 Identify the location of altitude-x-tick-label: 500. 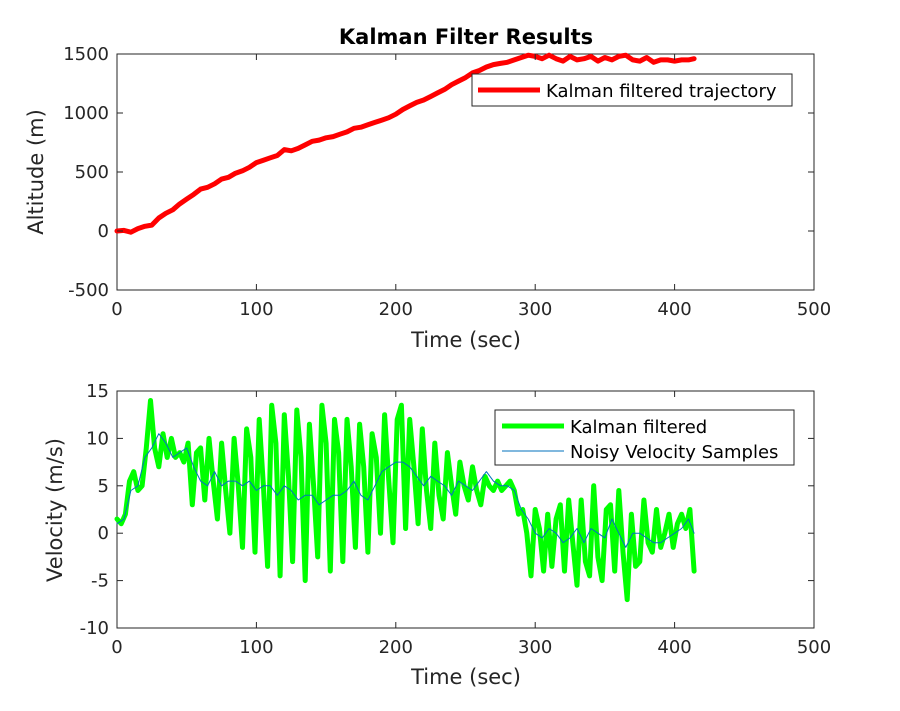
(814, 309).